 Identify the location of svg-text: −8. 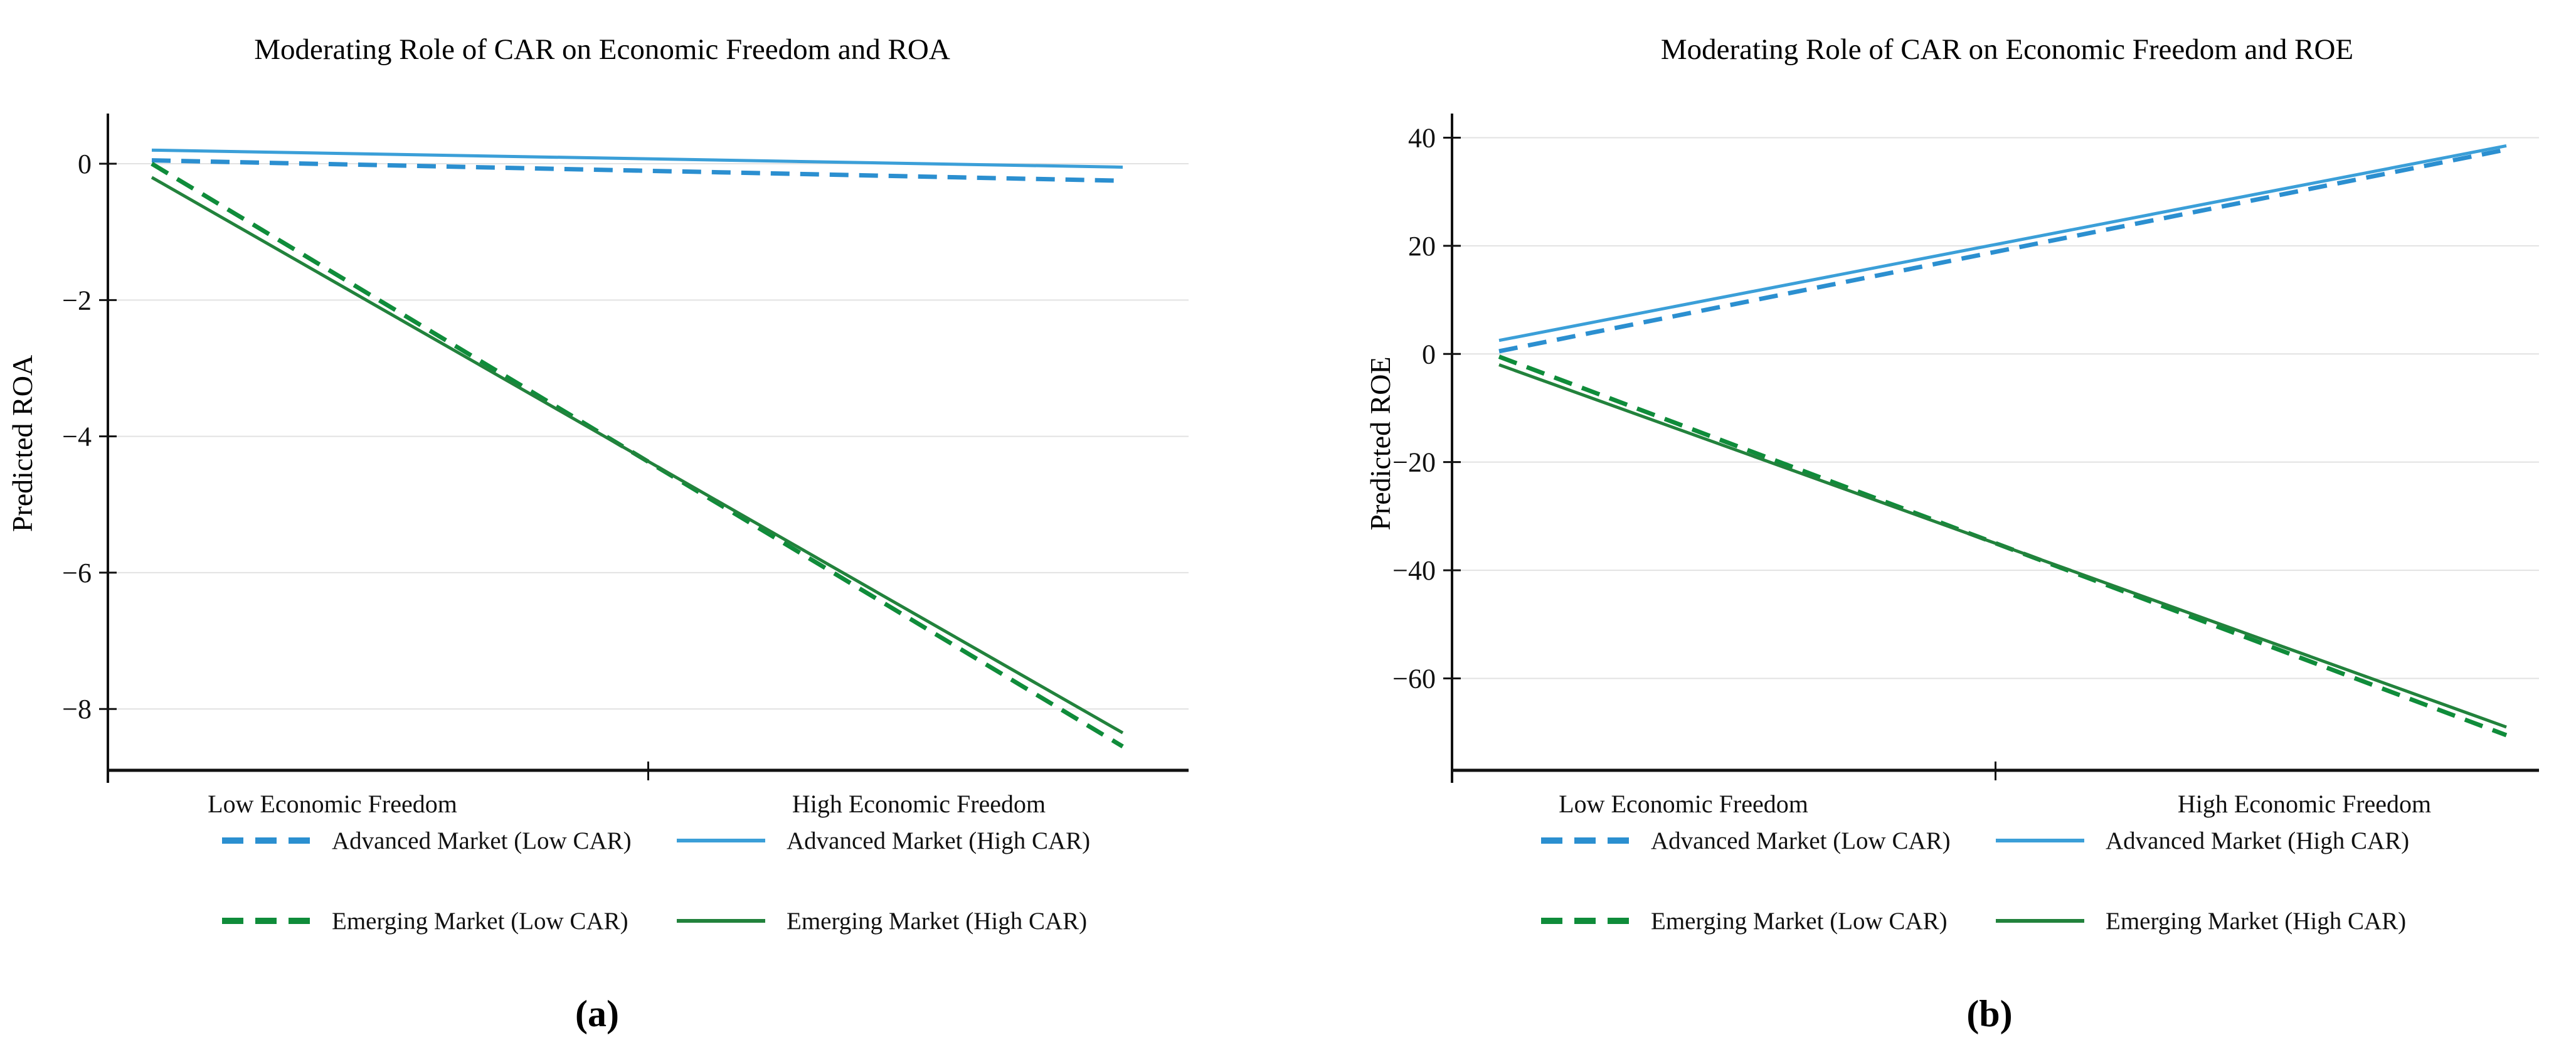
(77, 710).